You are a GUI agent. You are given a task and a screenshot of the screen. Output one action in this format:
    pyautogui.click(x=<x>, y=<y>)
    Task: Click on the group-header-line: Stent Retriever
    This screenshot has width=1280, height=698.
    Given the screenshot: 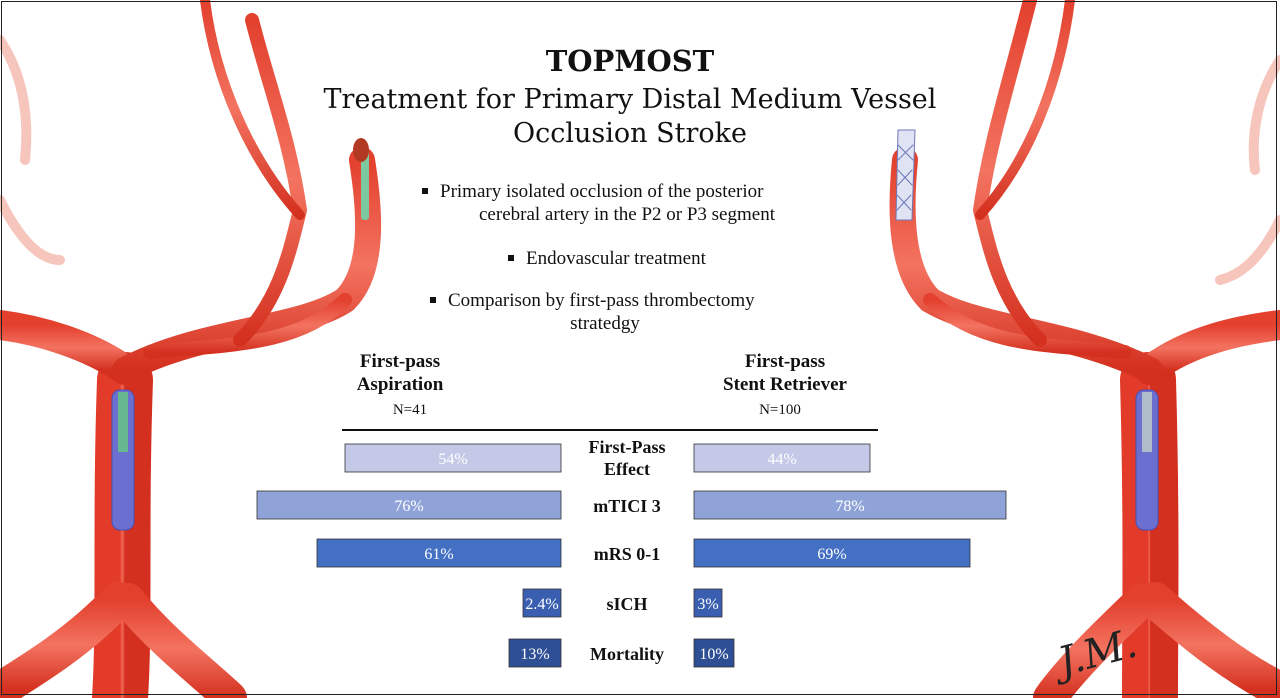 What is the action you would take?
    pyautogui.click(x=785, y=384)
    